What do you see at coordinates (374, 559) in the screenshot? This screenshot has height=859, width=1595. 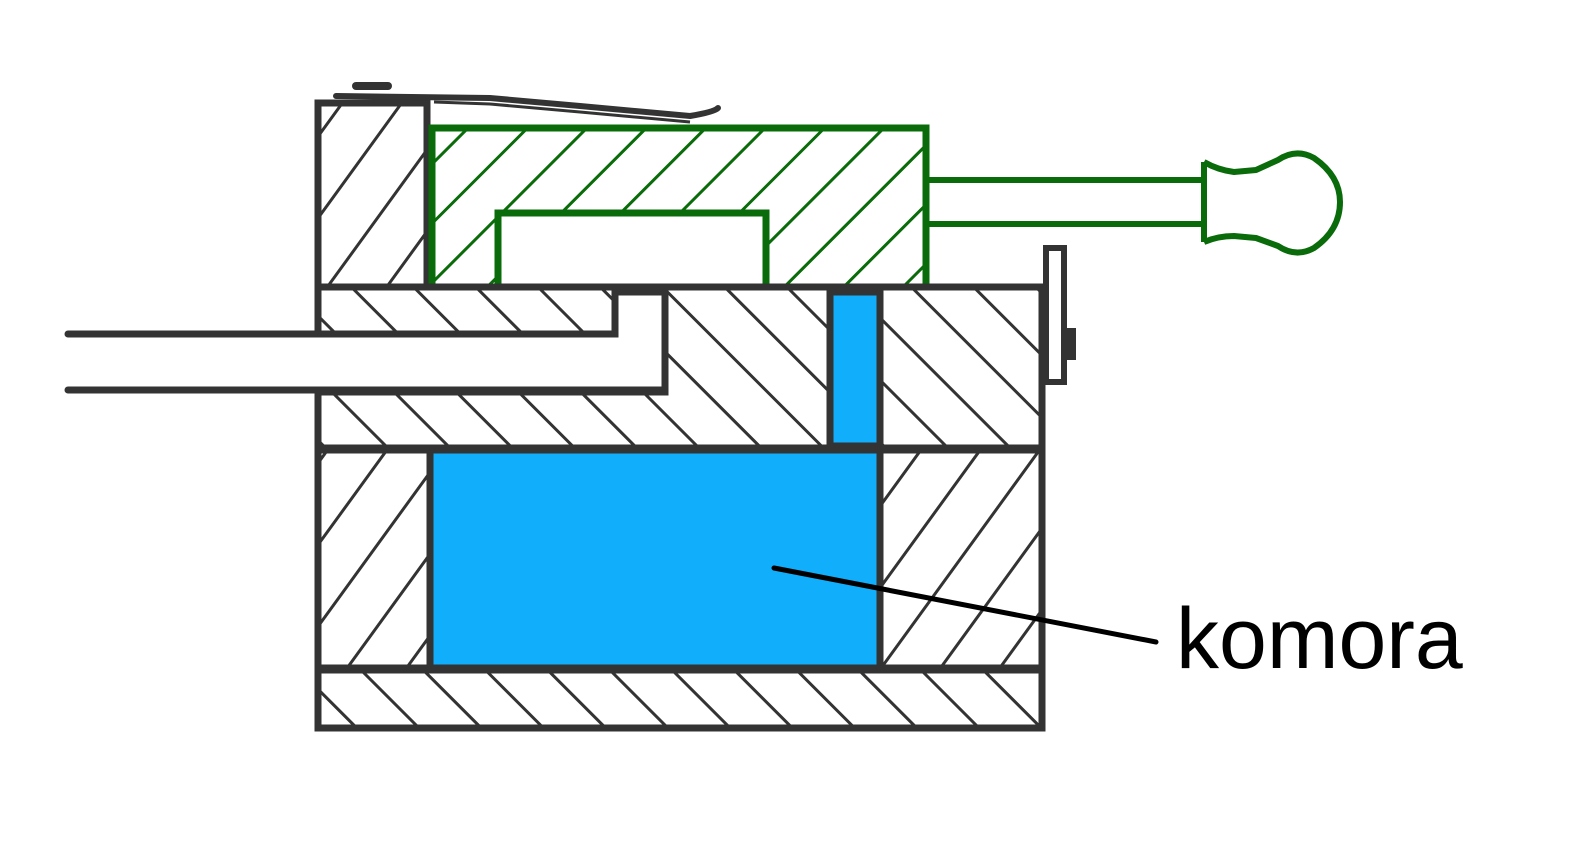 I see `lower-left-wall` at bounding box center [374, 559].